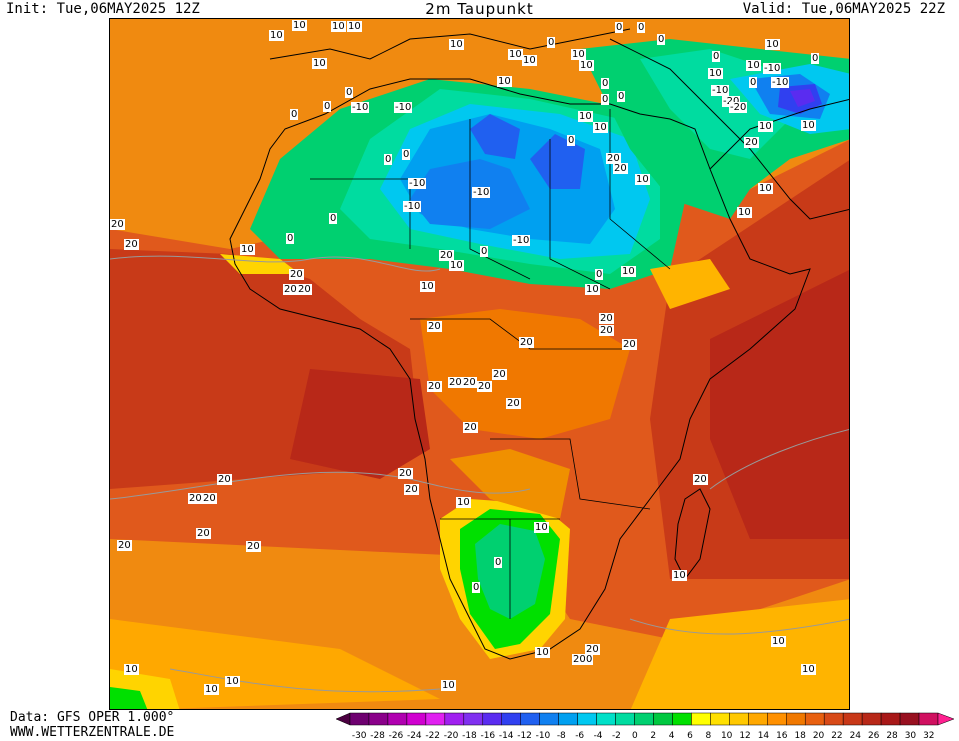  What do you see at coordinates (432, 736) in the screenshot?
I see `legend-tick-label: -22` at bounding box center [432, 736].